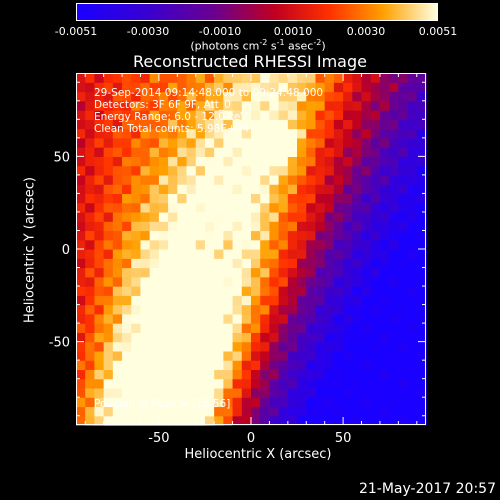  I want to click on colorbar-tick: -0.0051, so click(76, 31).